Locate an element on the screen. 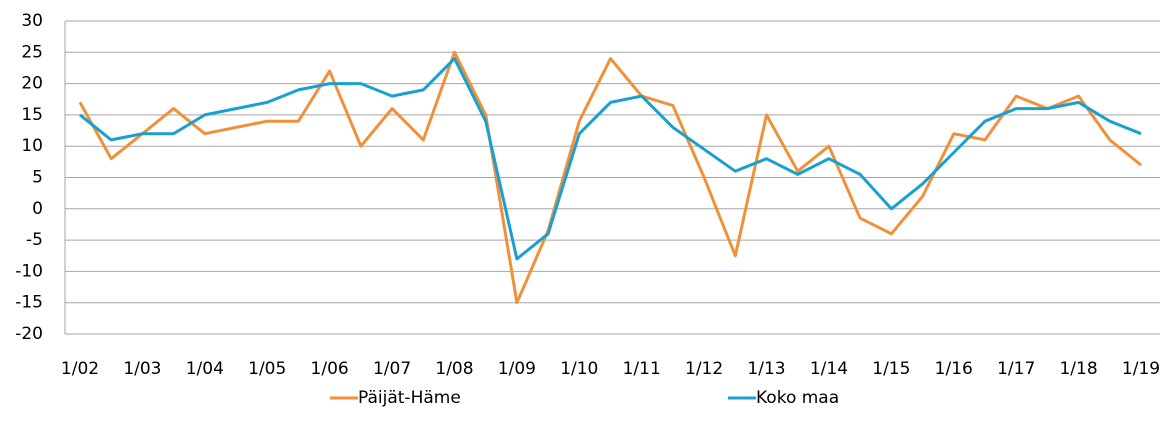 Image resolution: width=1170 pixels, height=434 pixels. x-tick-label: 1/06 is located at coordinates (330, 369).